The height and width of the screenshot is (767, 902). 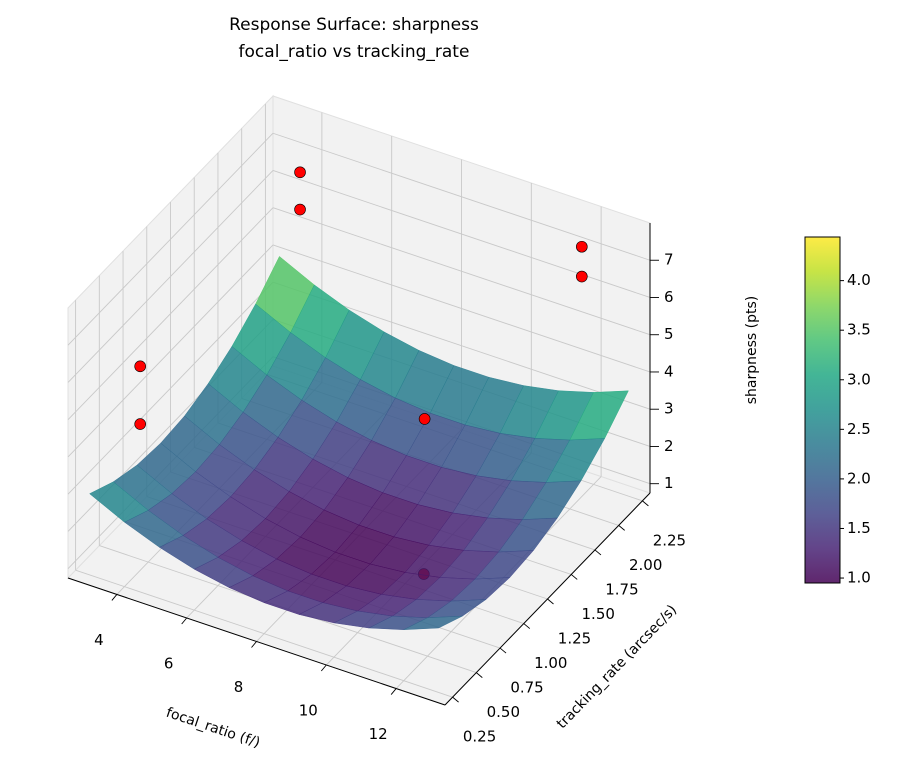 I want to click on y-tick-label: 2.25, so click(x=669, y=540).